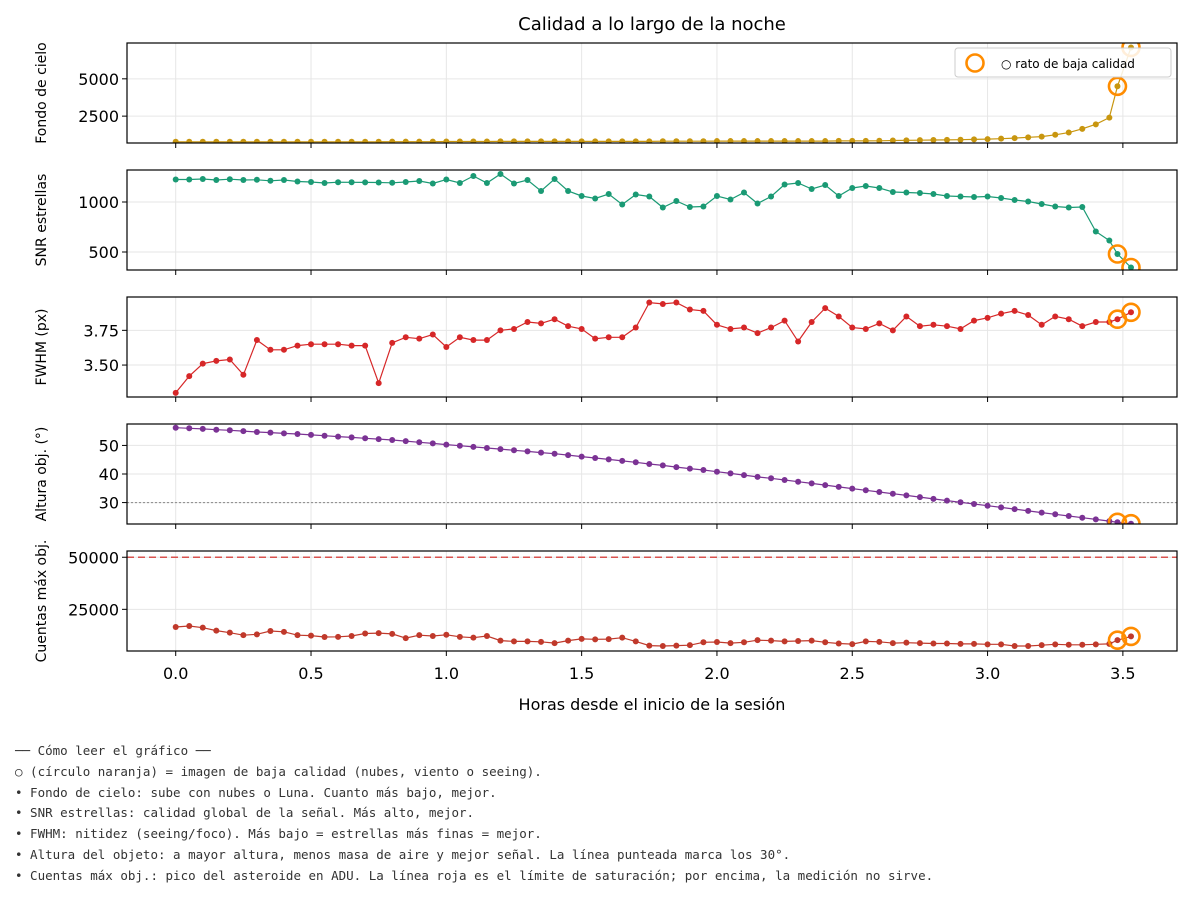  What do you see at coordinates (175, 673) in the screenshot?
I see `x-tick-label: 0.0` at bounding box center [175, 673].